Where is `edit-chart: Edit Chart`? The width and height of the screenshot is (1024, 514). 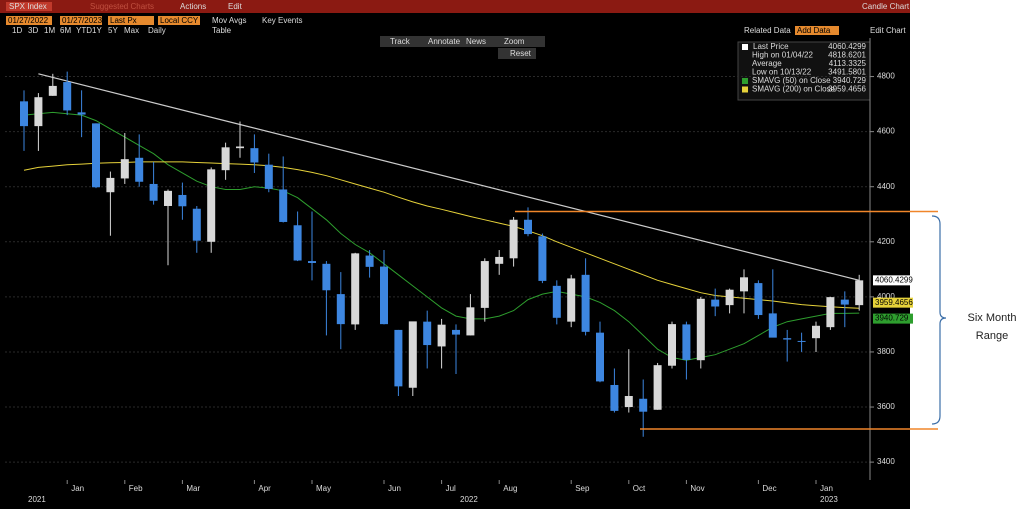 edit-chart: Edit Chart is located at coordinates (888, 30).